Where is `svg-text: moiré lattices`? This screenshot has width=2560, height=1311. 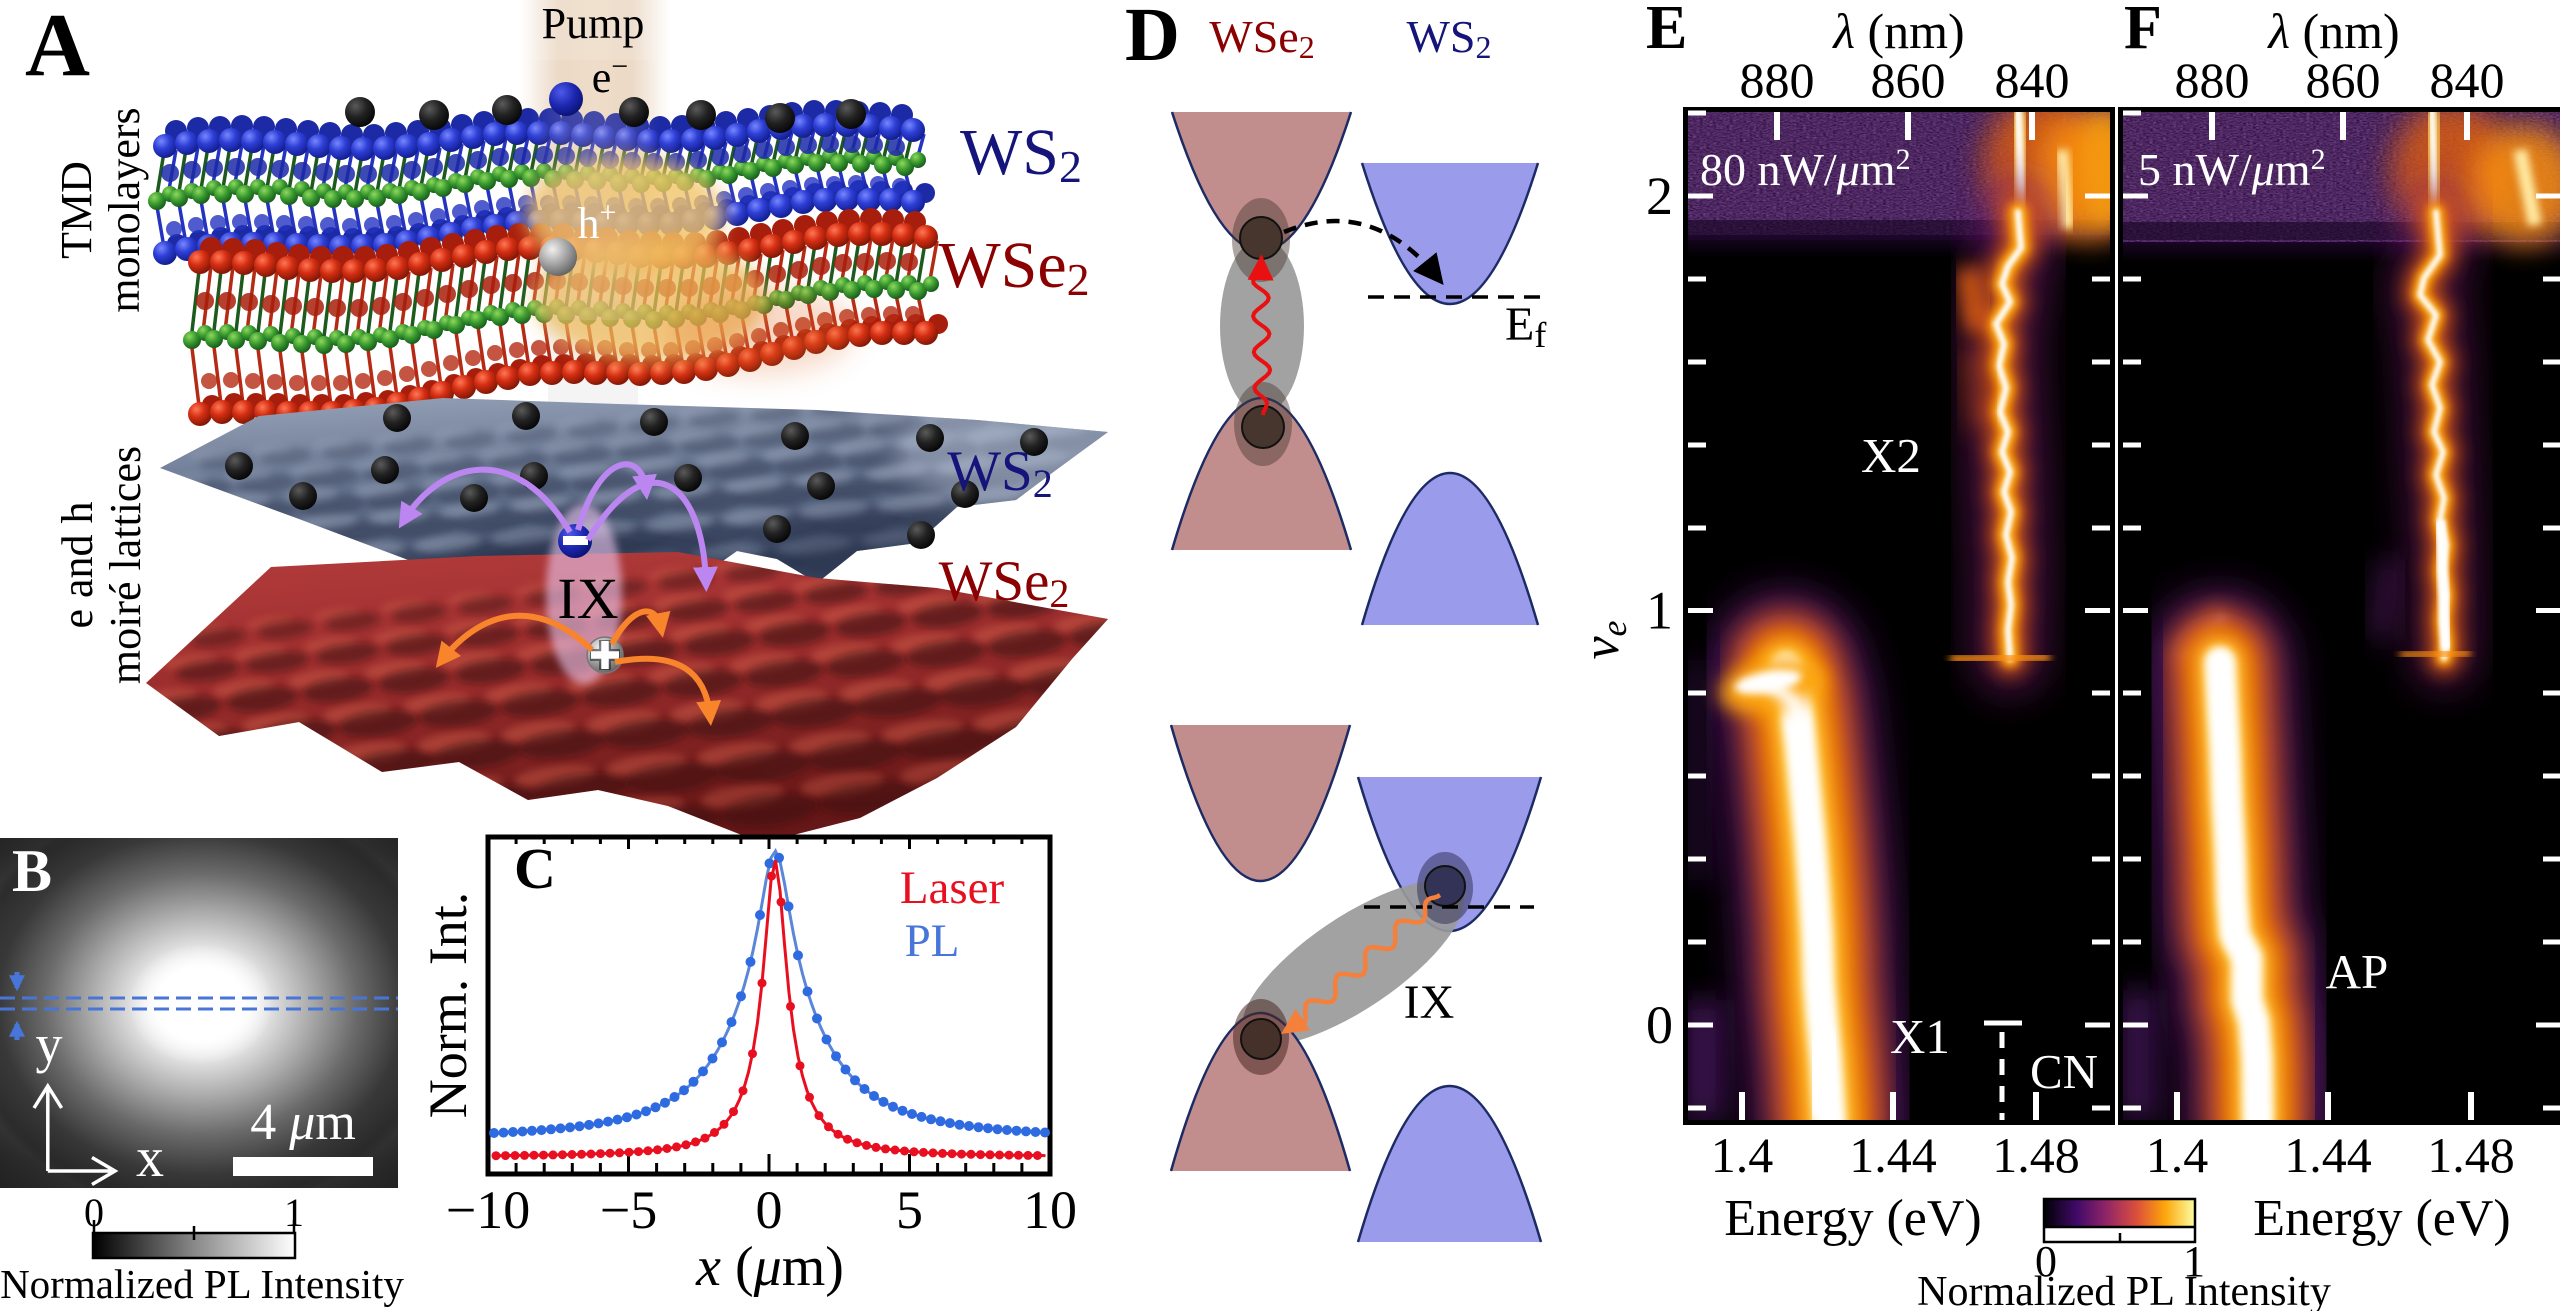 svg-text: moiré lattices is located at coordinates (125, 565).